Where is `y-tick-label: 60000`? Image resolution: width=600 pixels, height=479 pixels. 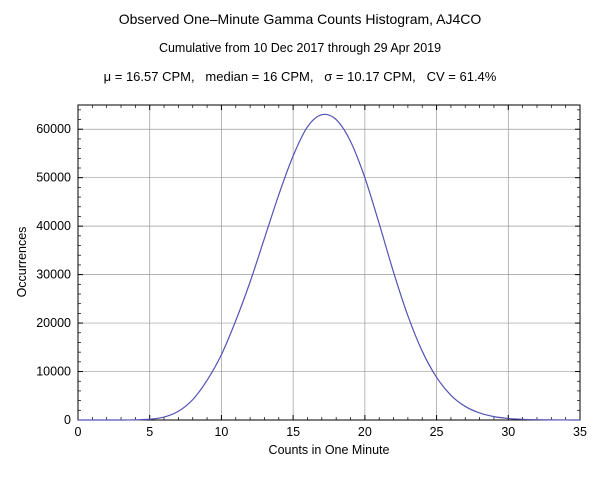
y-tick-label: 60000 is located at coordinates (53, 129).